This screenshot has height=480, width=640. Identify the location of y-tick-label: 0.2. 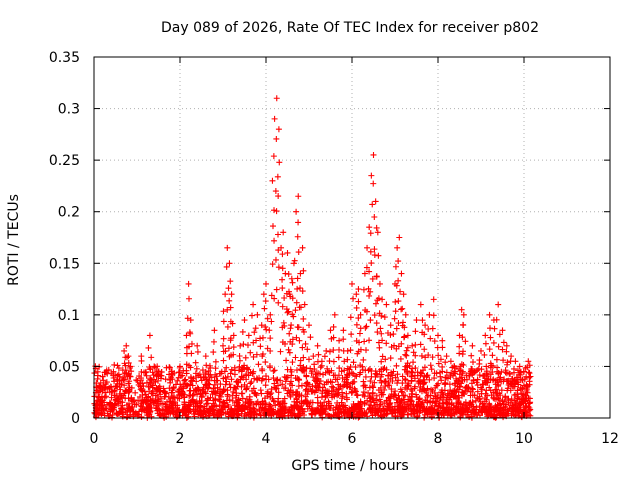
(69, 213).